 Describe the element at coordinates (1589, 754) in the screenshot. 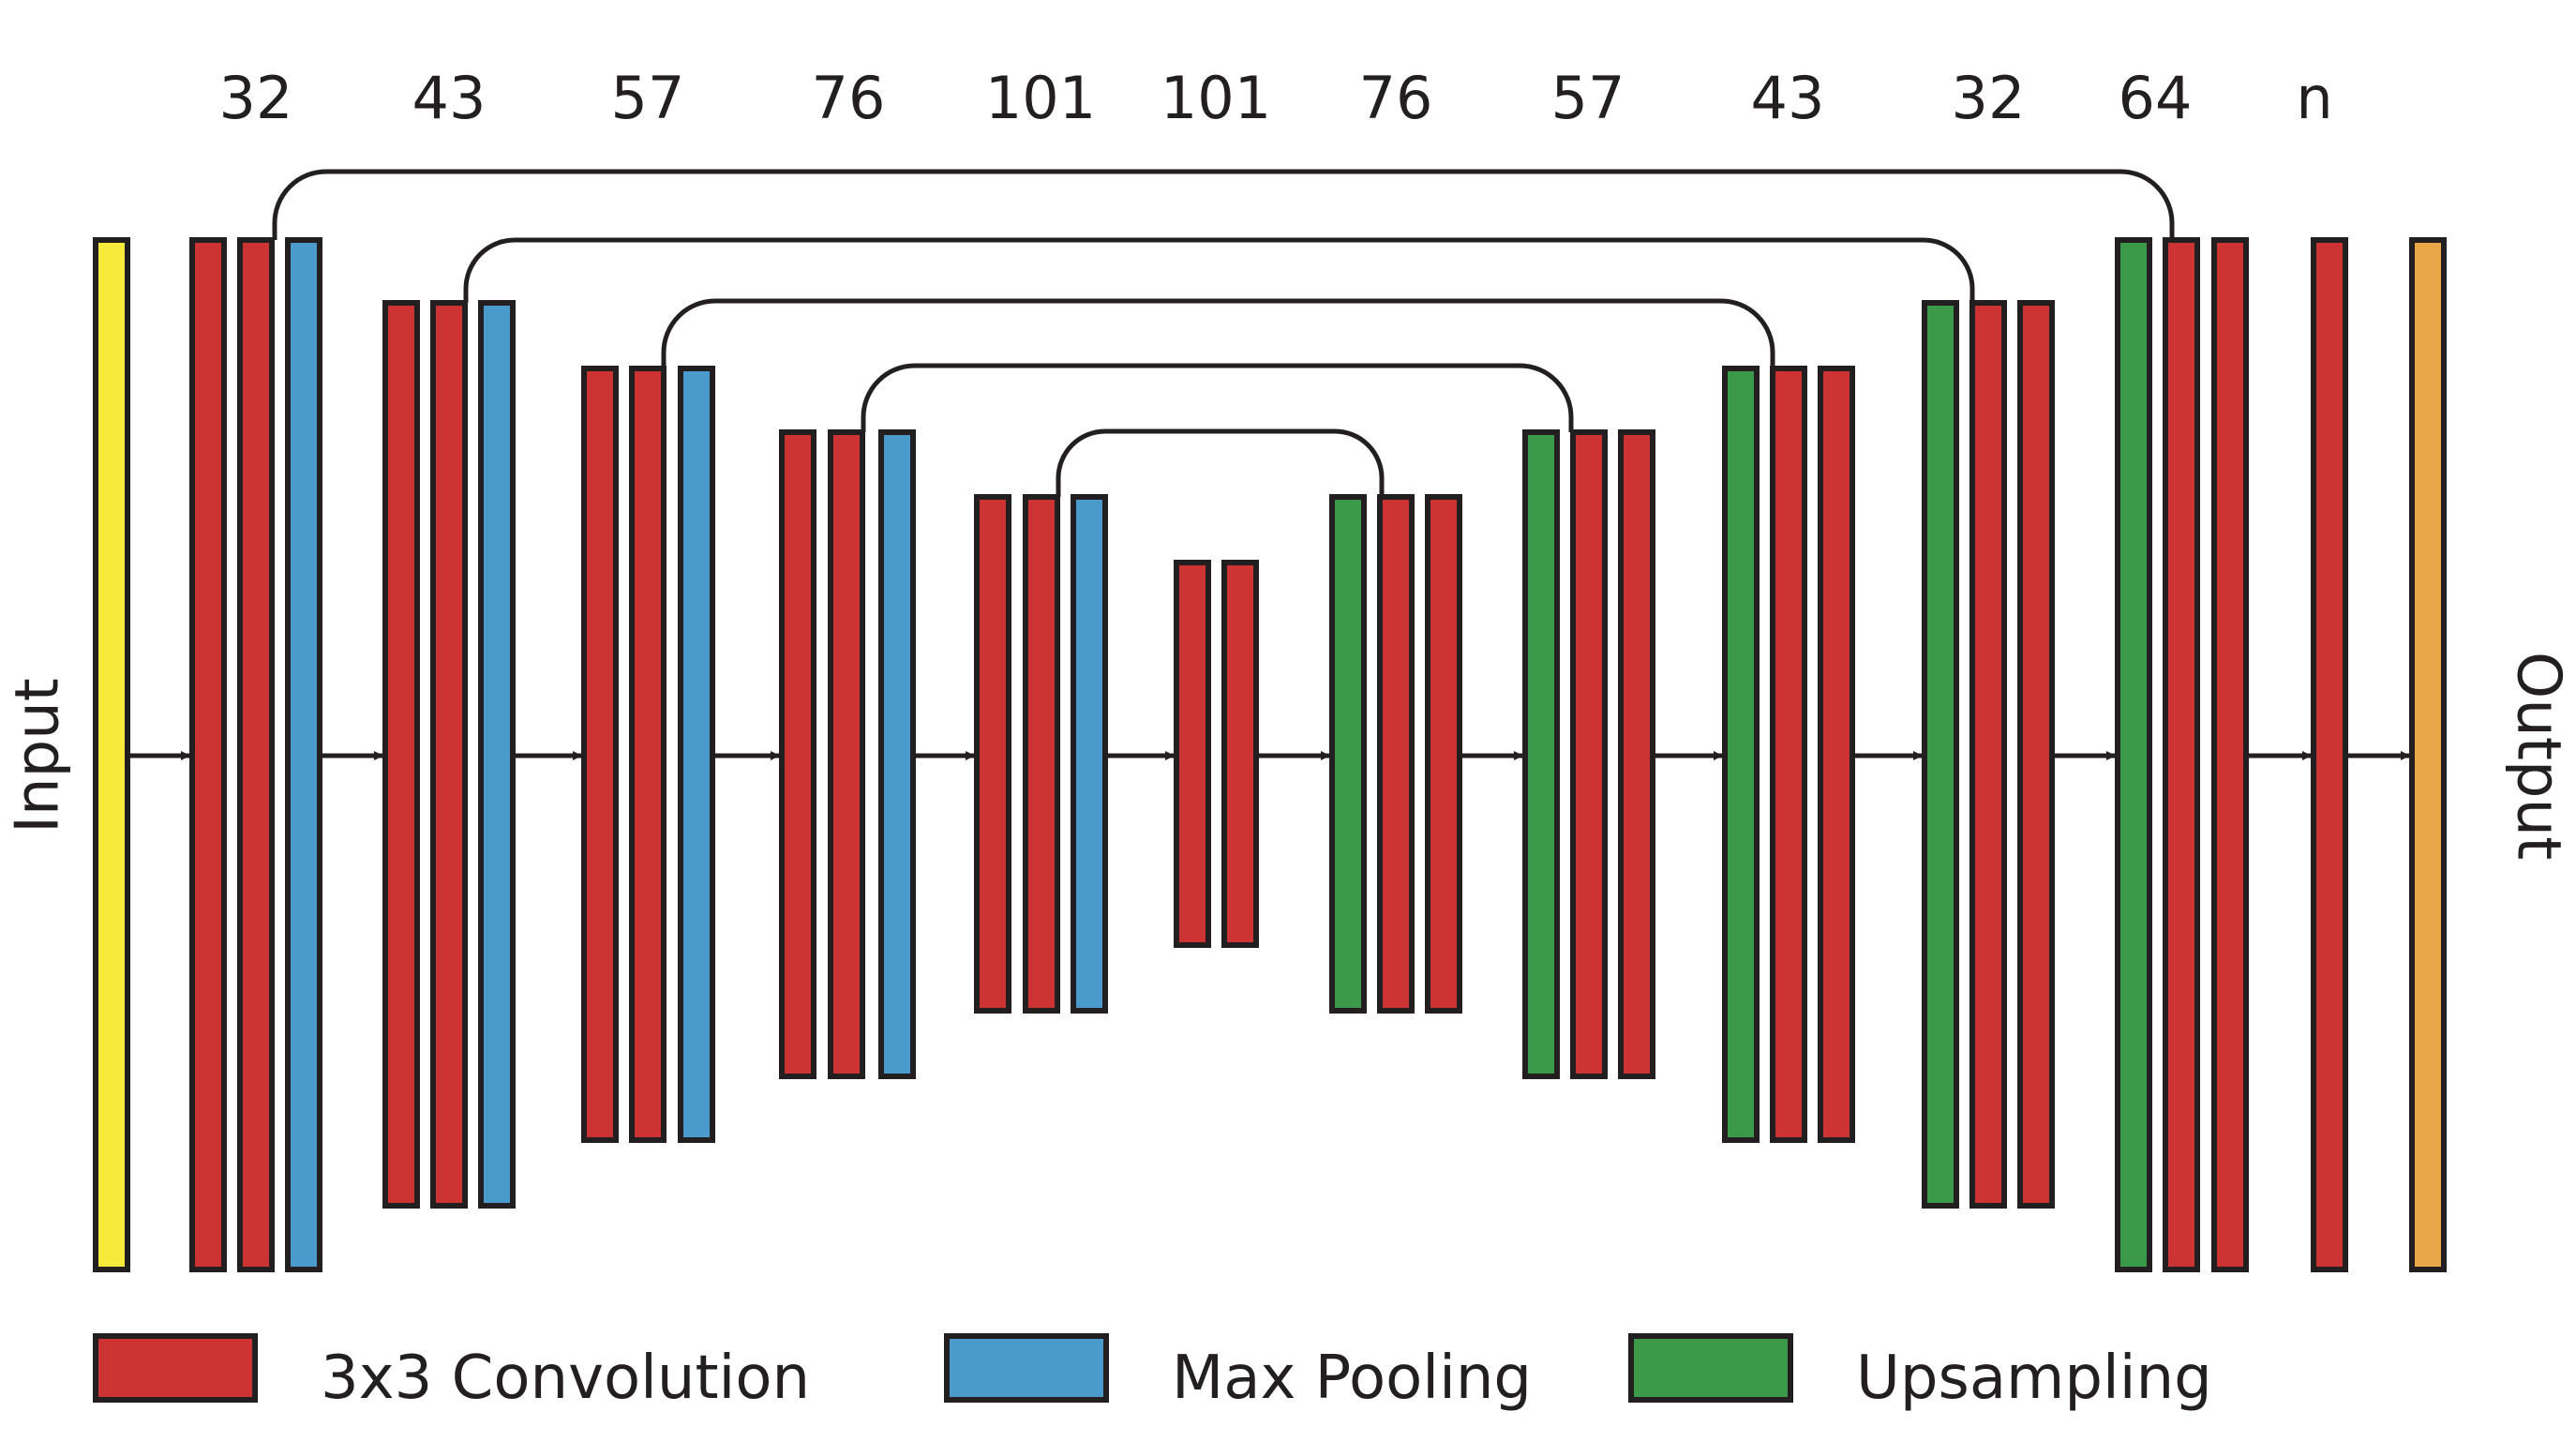

I see `dec4-conv-a-block` at that location.